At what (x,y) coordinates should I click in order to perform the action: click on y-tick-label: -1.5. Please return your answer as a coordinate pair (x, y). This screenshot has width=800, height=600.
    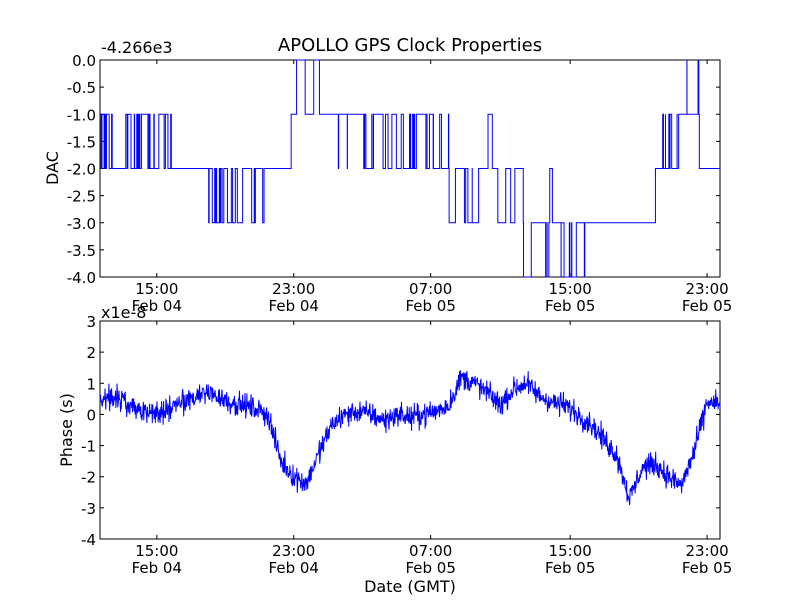
    Looking at the image, I should click on (81, 142).